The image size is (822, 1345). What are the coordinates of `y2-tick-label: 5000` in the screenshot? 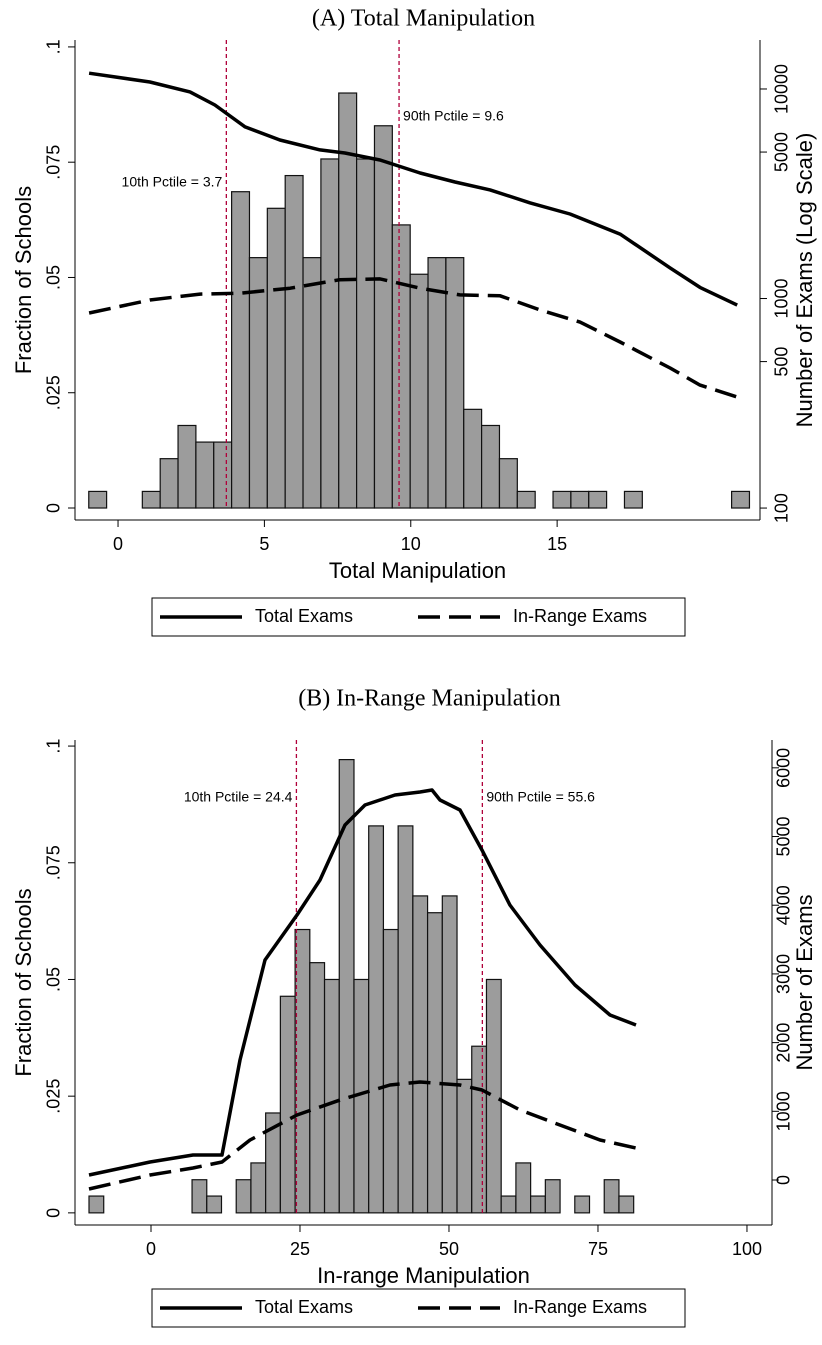 It's located at (782, 152).